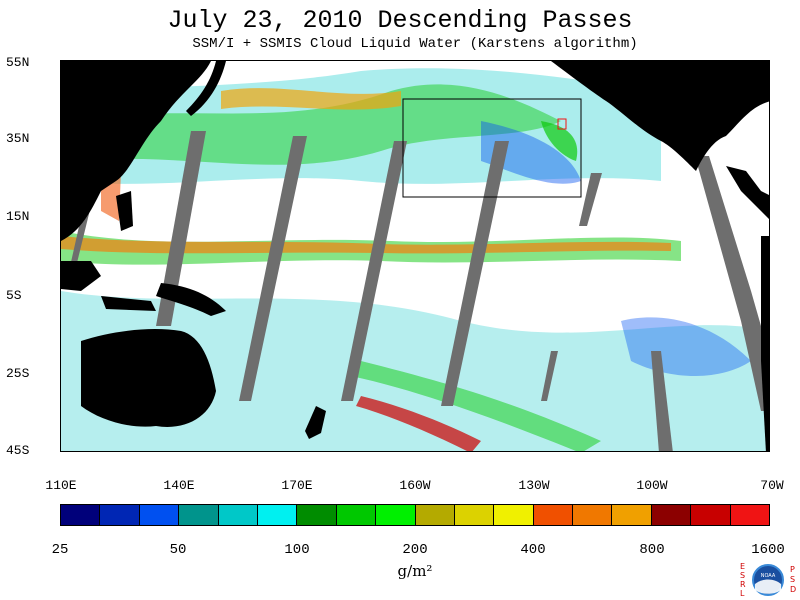 This screenshot has height=600, width=800. I want to click on colorbar, so click(415, 515).